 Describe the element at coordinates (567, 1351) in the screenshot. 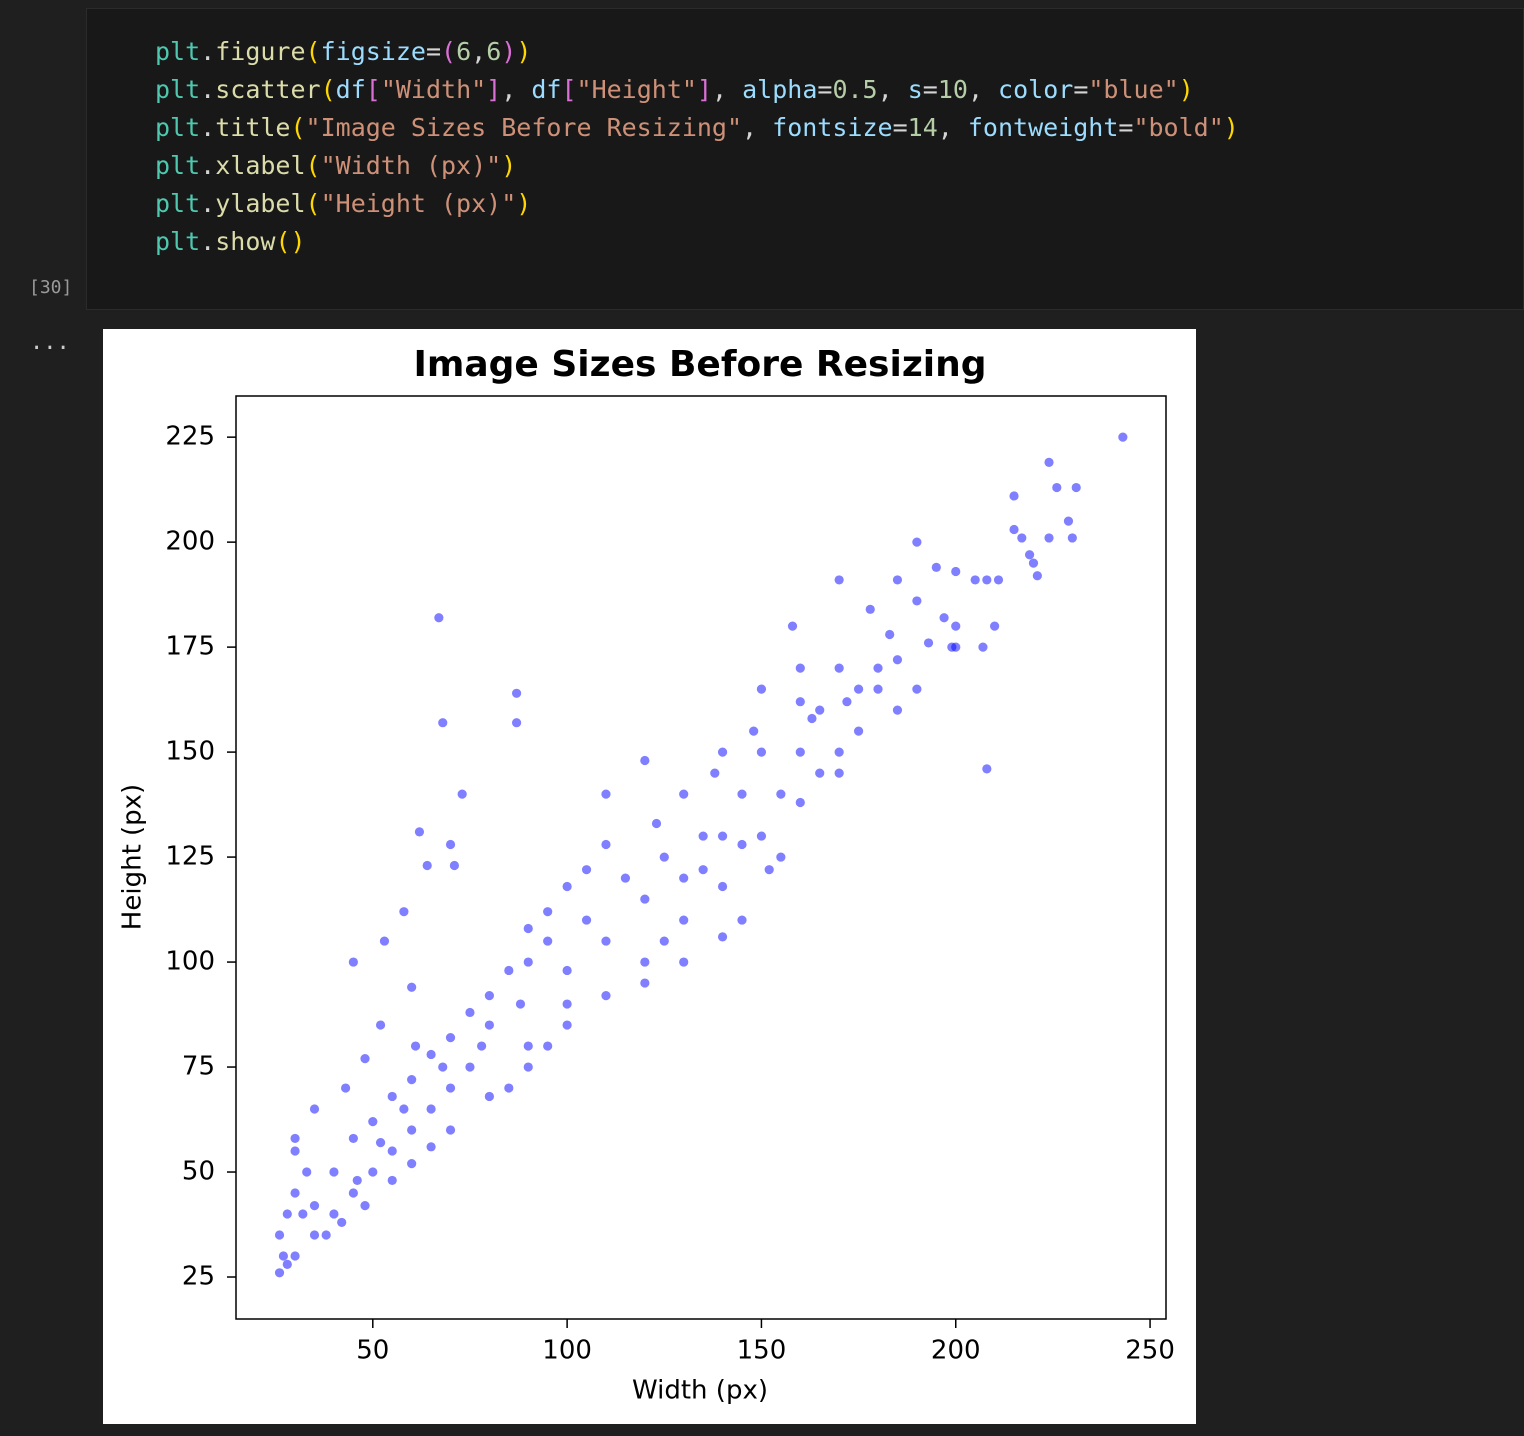

I see `x-tick-label: 100` at that location.